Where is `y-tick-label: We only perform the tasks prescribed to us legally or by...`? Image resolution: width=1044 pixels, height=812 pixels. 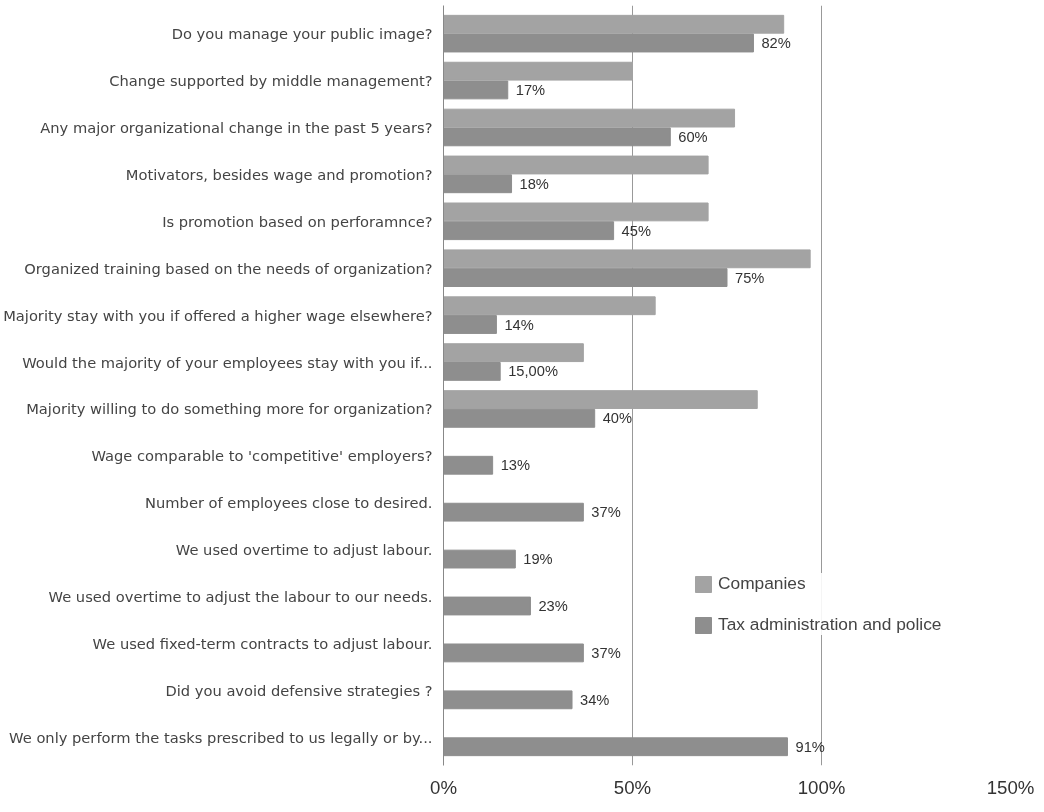 y-tick-label: We only perform the tasks prescribed to us legally or by... is located at coordinates (221, 737).